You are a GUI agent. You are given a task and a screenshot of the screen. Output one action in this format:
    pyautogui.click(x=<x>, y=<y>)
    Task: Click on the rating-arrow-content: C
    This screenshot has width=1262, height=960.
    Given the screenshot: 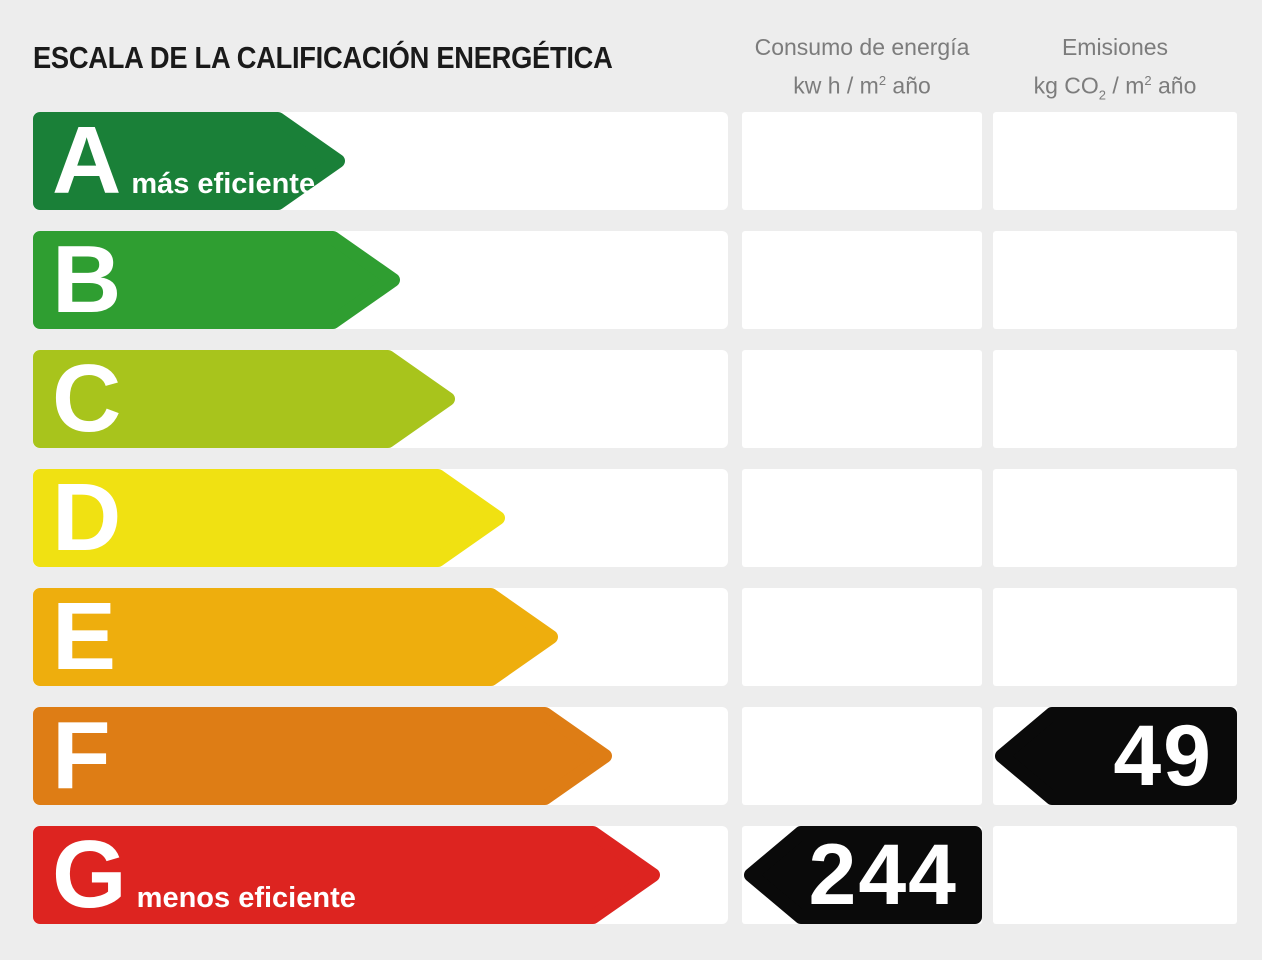 What is the action you would take?
    pyautogui.click(x=86, y=399)
    